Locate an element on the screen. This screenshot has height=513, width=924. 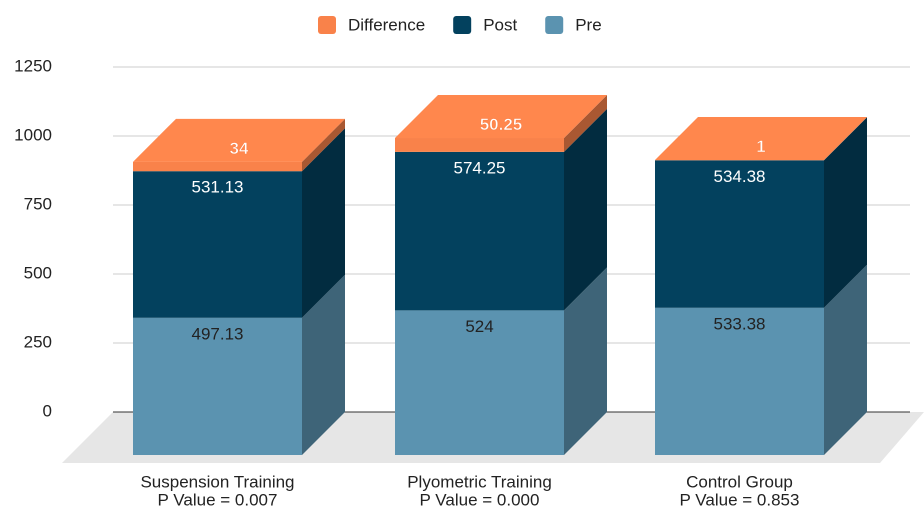
data-label: 1 is located at coordinates (760, 146).